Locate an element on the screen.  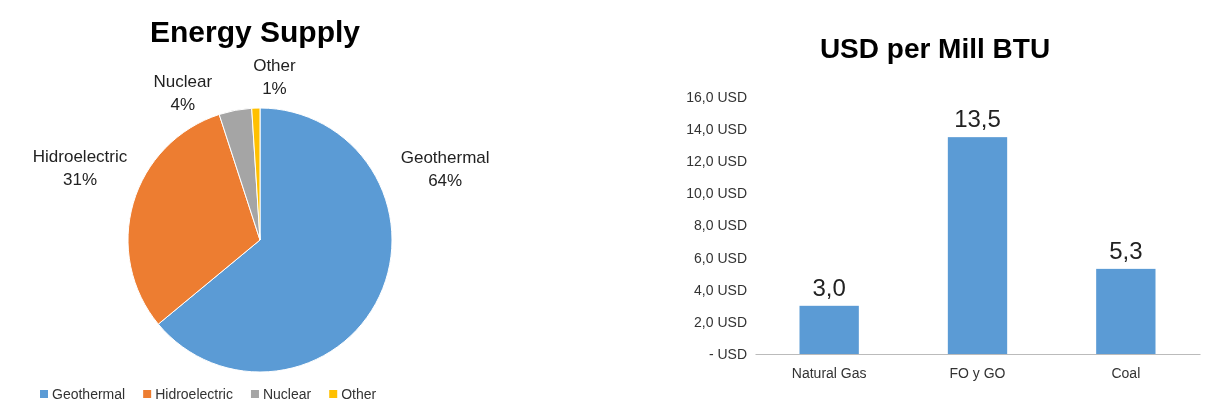
y-tick-label: 8,0 USD is located at coordinates (720, 225).